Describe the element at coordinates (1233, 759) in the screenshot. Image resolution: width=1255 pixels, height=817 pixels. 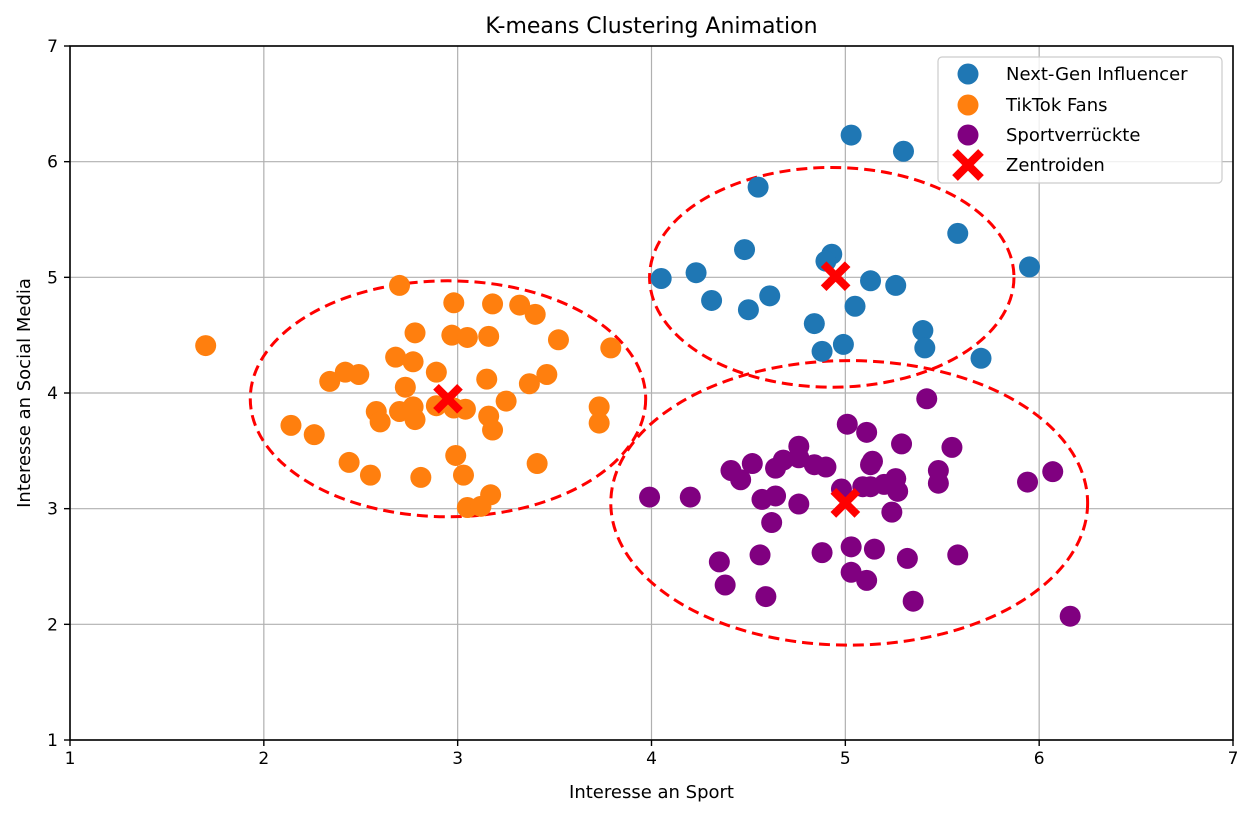
I see `x-tick-label: 7` at that location.